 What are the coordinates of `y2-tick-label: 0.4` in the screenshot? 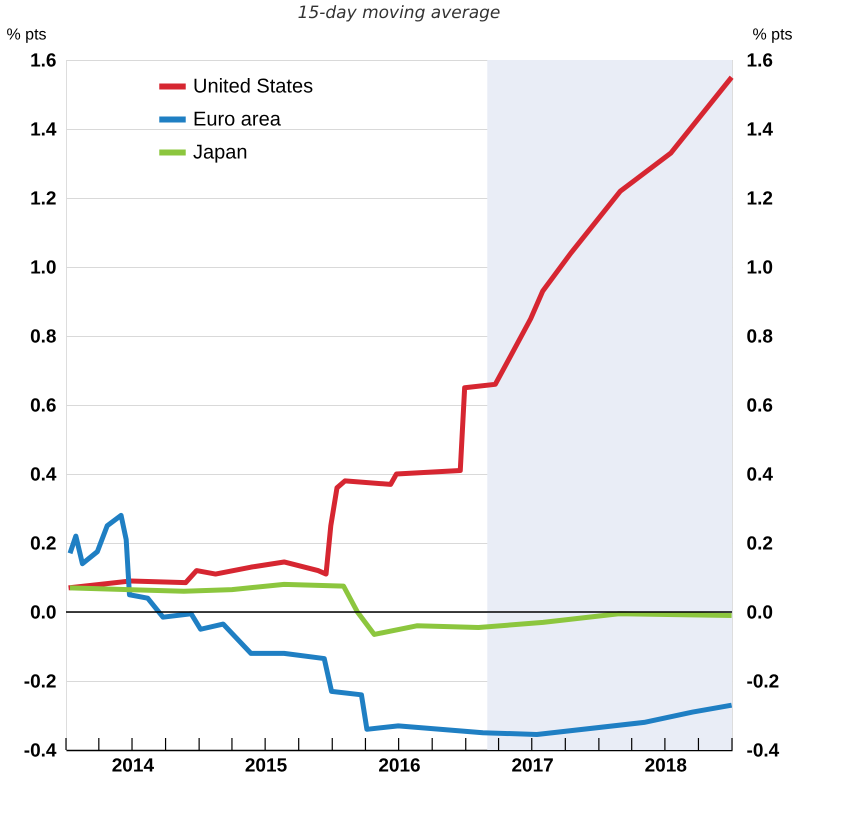 It's located at (760, 475).